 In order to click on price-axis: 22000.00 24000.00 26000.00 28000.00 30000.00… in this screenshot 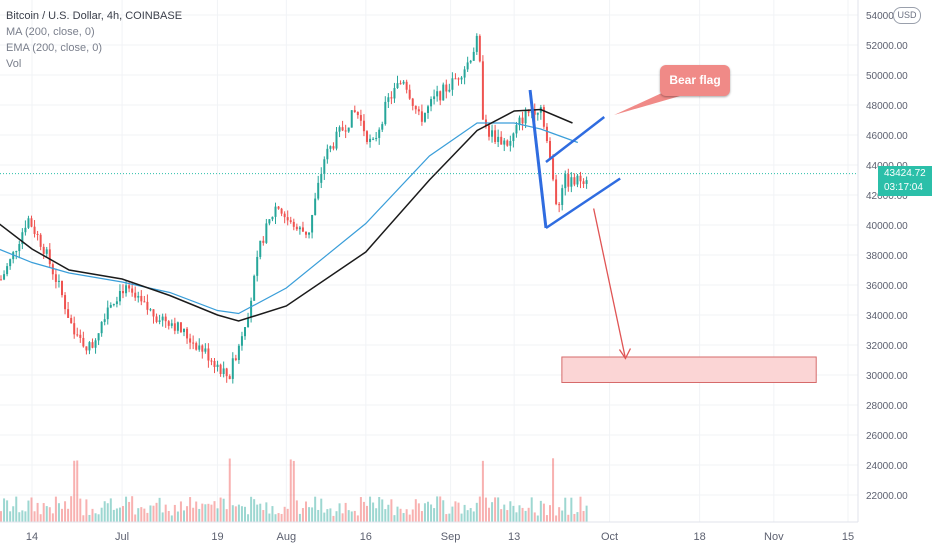, I will do `click(882, 261)`.